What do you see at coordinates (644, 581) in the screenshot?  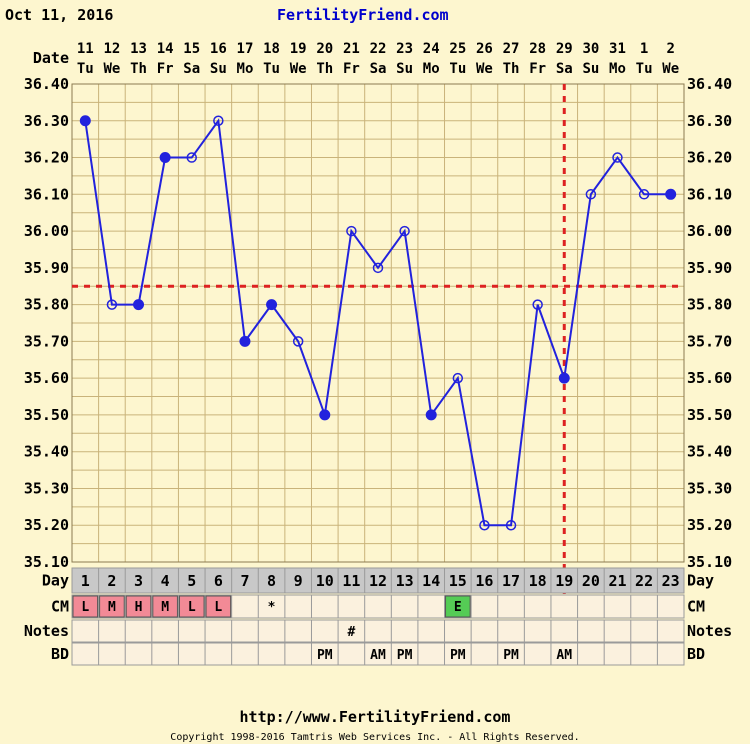 I see `day-cell: 22` at bounding box center [644, 581].